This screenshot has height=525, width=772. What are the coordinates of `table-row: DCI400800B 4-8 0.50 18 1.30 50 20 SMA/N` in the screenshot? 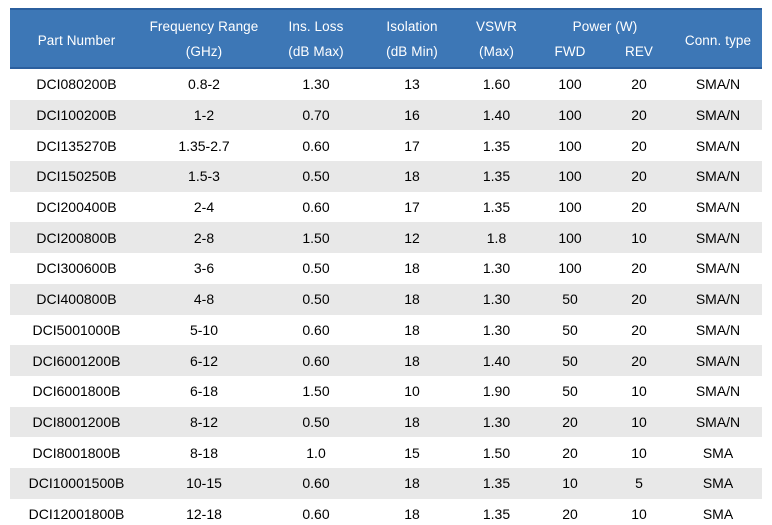 It's located at (386, 299).